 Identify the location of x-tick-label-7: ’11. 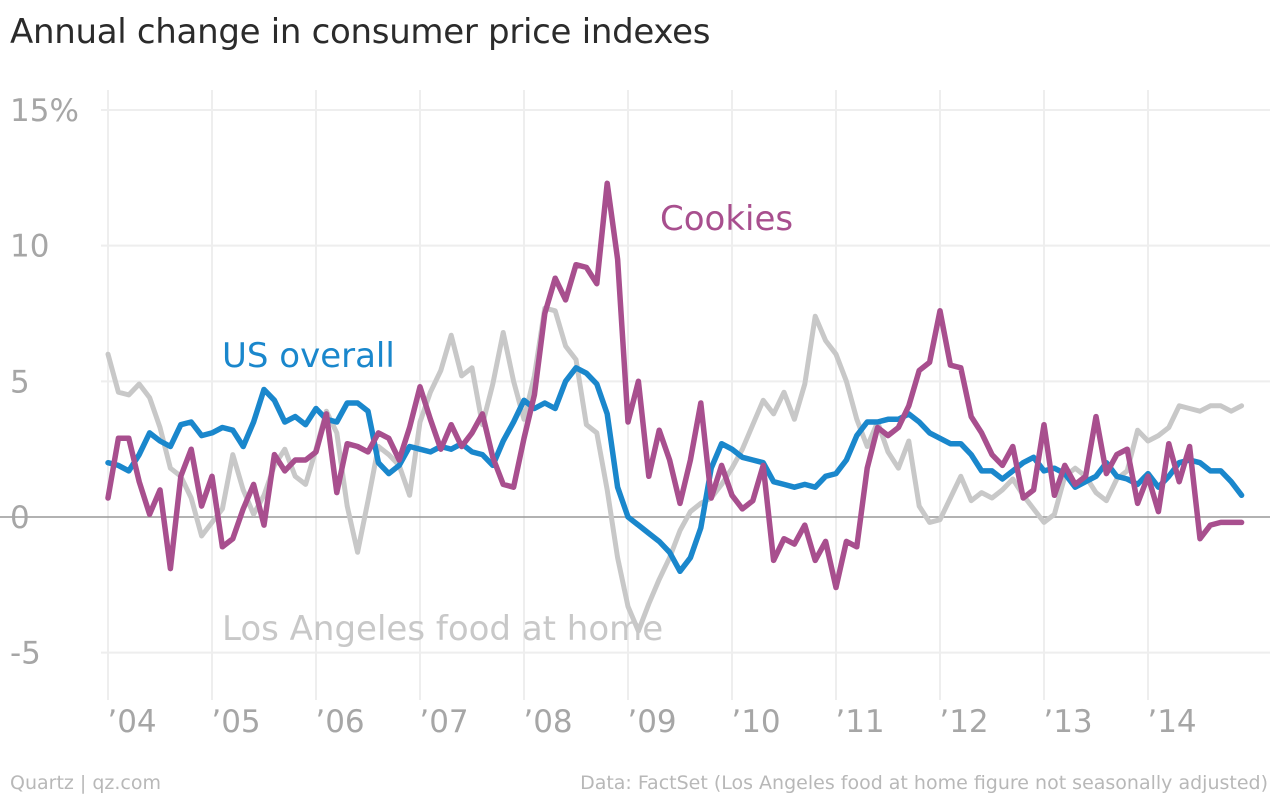
(859, 722).